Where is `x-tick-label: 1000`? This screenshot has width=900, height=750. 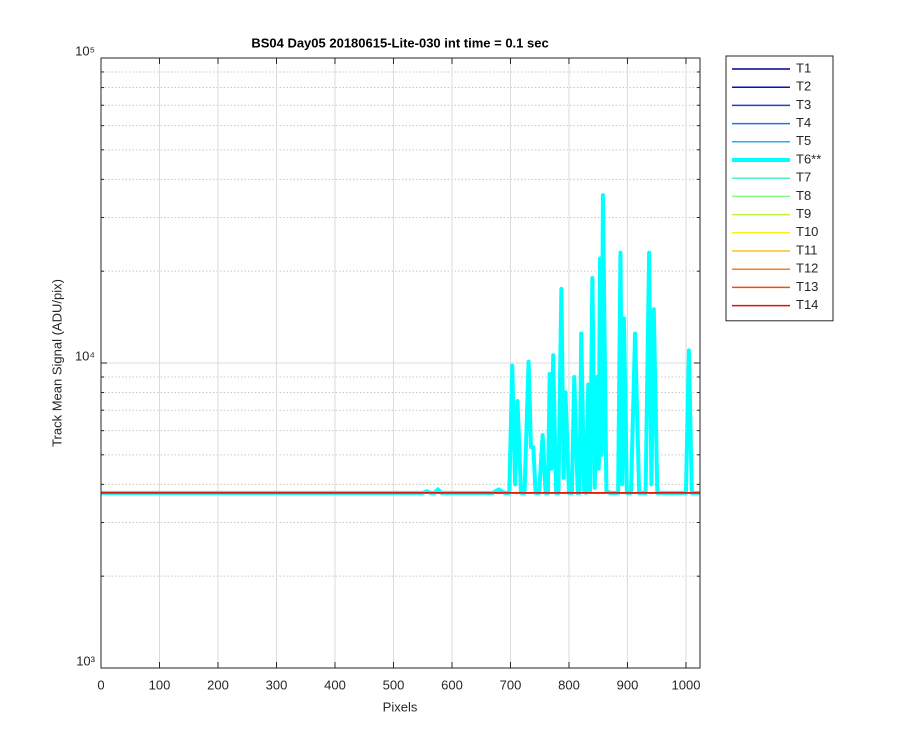 x-tick-label: 1000 is located at coordinates (686, 684).